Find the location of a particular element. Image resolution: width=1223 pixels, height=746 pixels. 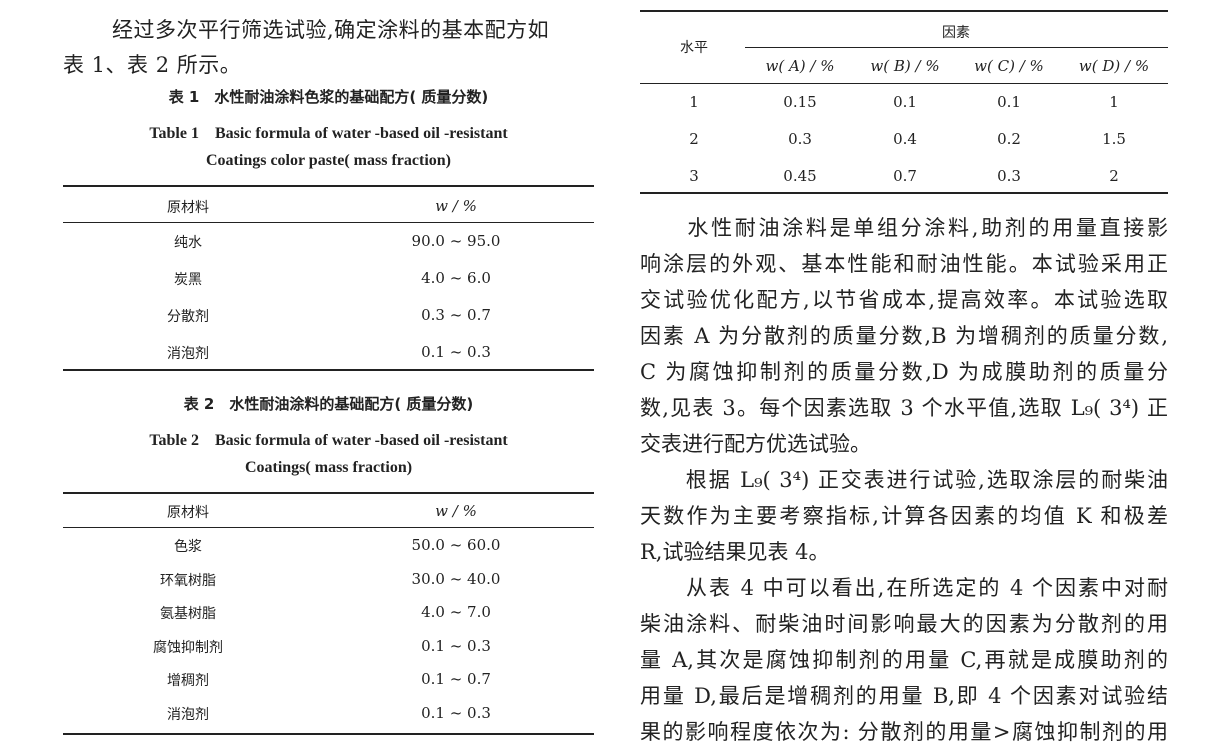

table3-header: w( C) / % is located at coordinates (1009, 66).